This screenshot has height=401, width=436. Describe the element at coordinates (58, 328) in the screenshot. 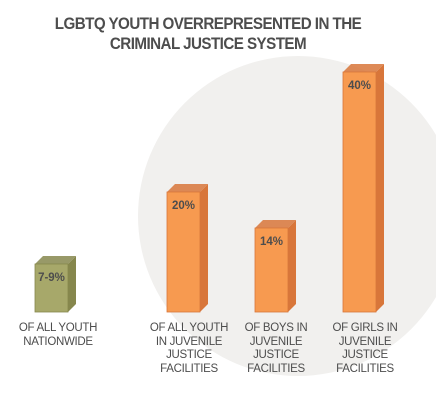

I see `category-label-1-line-1: OF ALL YOUTH` at that location.